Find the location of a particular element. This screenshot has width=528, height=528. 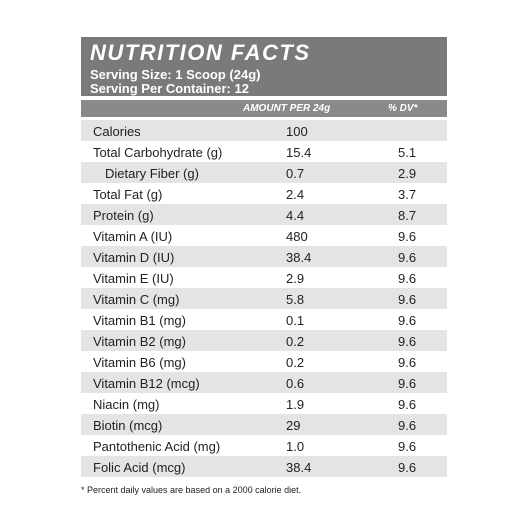

nutrient-name: Vitamin B1 (mg) is located at coordinates (139, 320).